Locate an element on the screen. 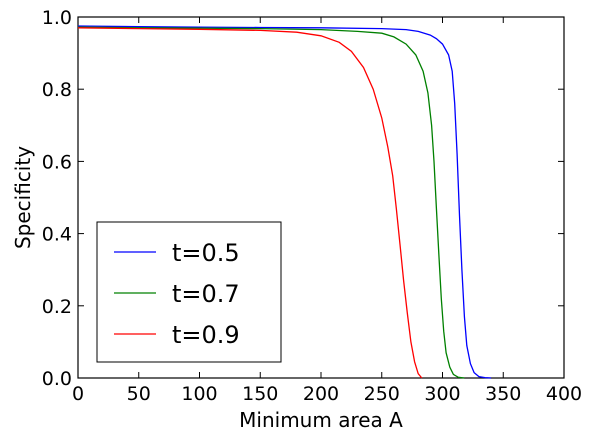 This screenshot has width=592, height=432. y-tick-label: 0.2 is located at coordinates (57, 307).